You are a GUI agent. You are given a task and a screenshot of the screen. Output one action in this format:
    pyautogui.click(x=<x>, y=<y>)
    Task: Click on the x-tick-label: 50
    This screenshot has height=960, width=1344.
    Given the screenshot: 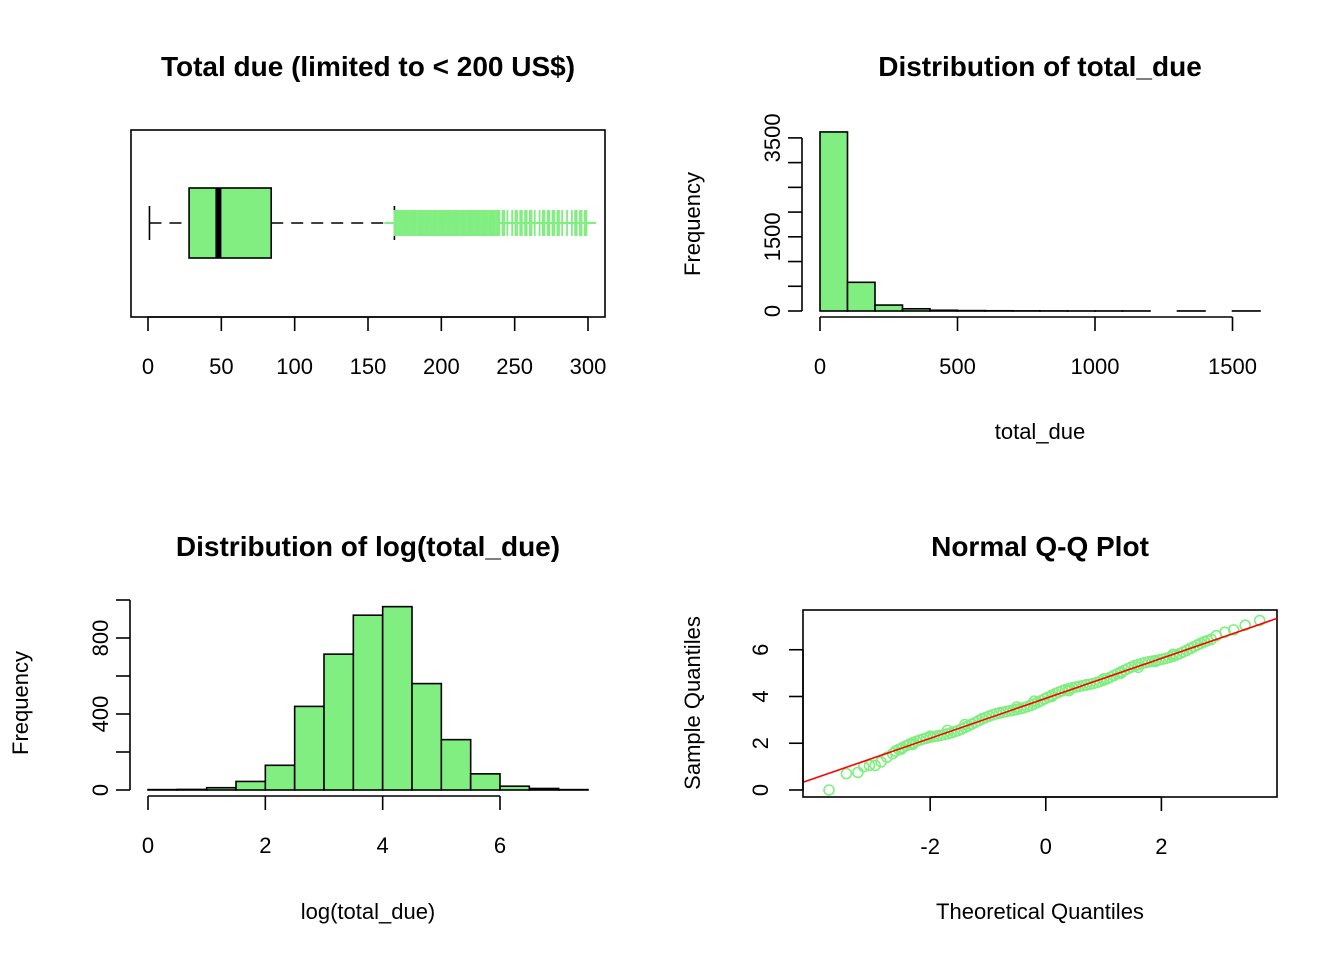 What is the action you would take?
    pyautogui.click(x=221, y=366)
    